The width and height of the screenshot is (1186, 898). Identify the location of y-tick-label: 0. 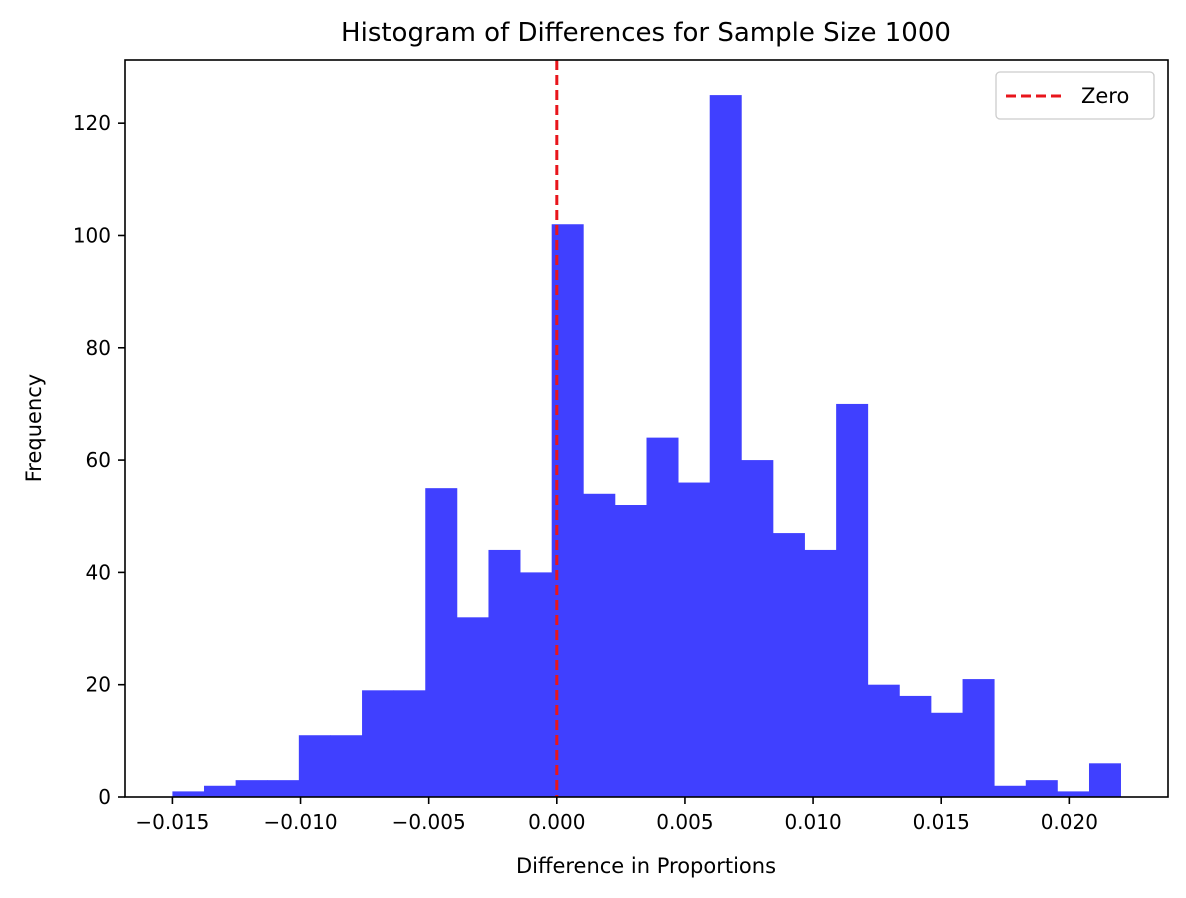
(104, 797).